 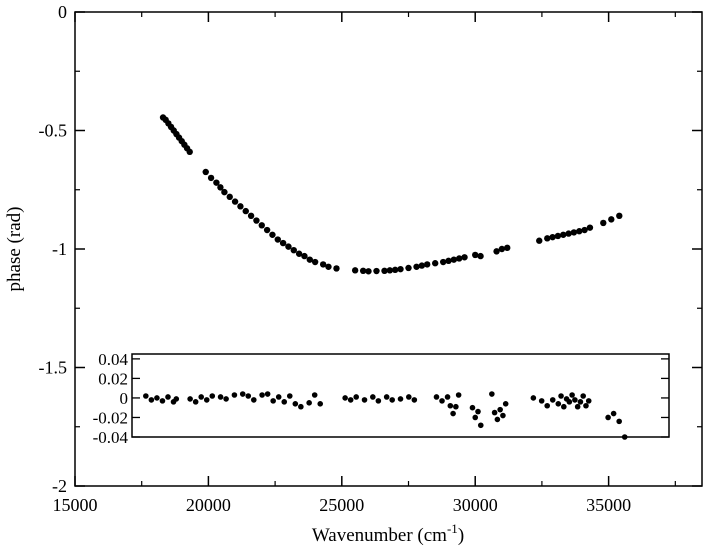 What do you see at coordinates (475, 505) in the screenshot?
I see `x-tick-label: 30000` at bounding box center [475, 505].